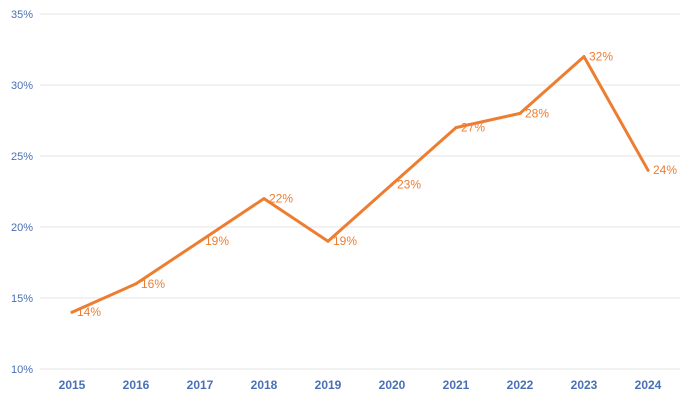  I want to click on x-tick-label: 2022, so click(520, 385).